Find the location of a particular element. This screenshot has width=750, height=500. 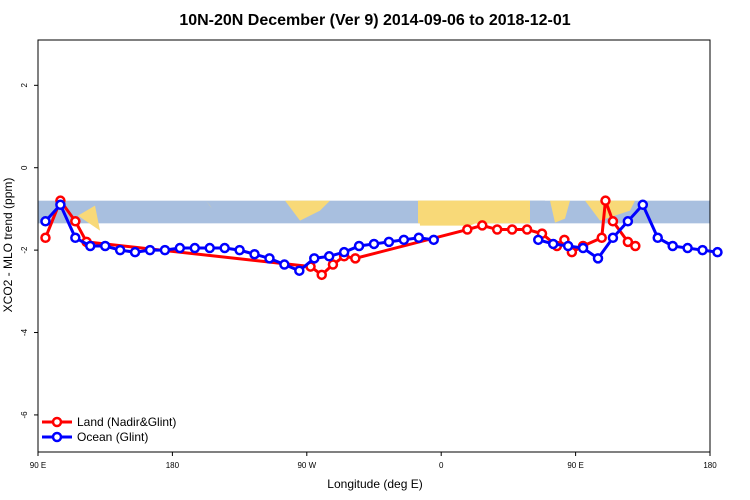

x-axis-label: Longitude (deg E) is located at coordinates (374, 484).